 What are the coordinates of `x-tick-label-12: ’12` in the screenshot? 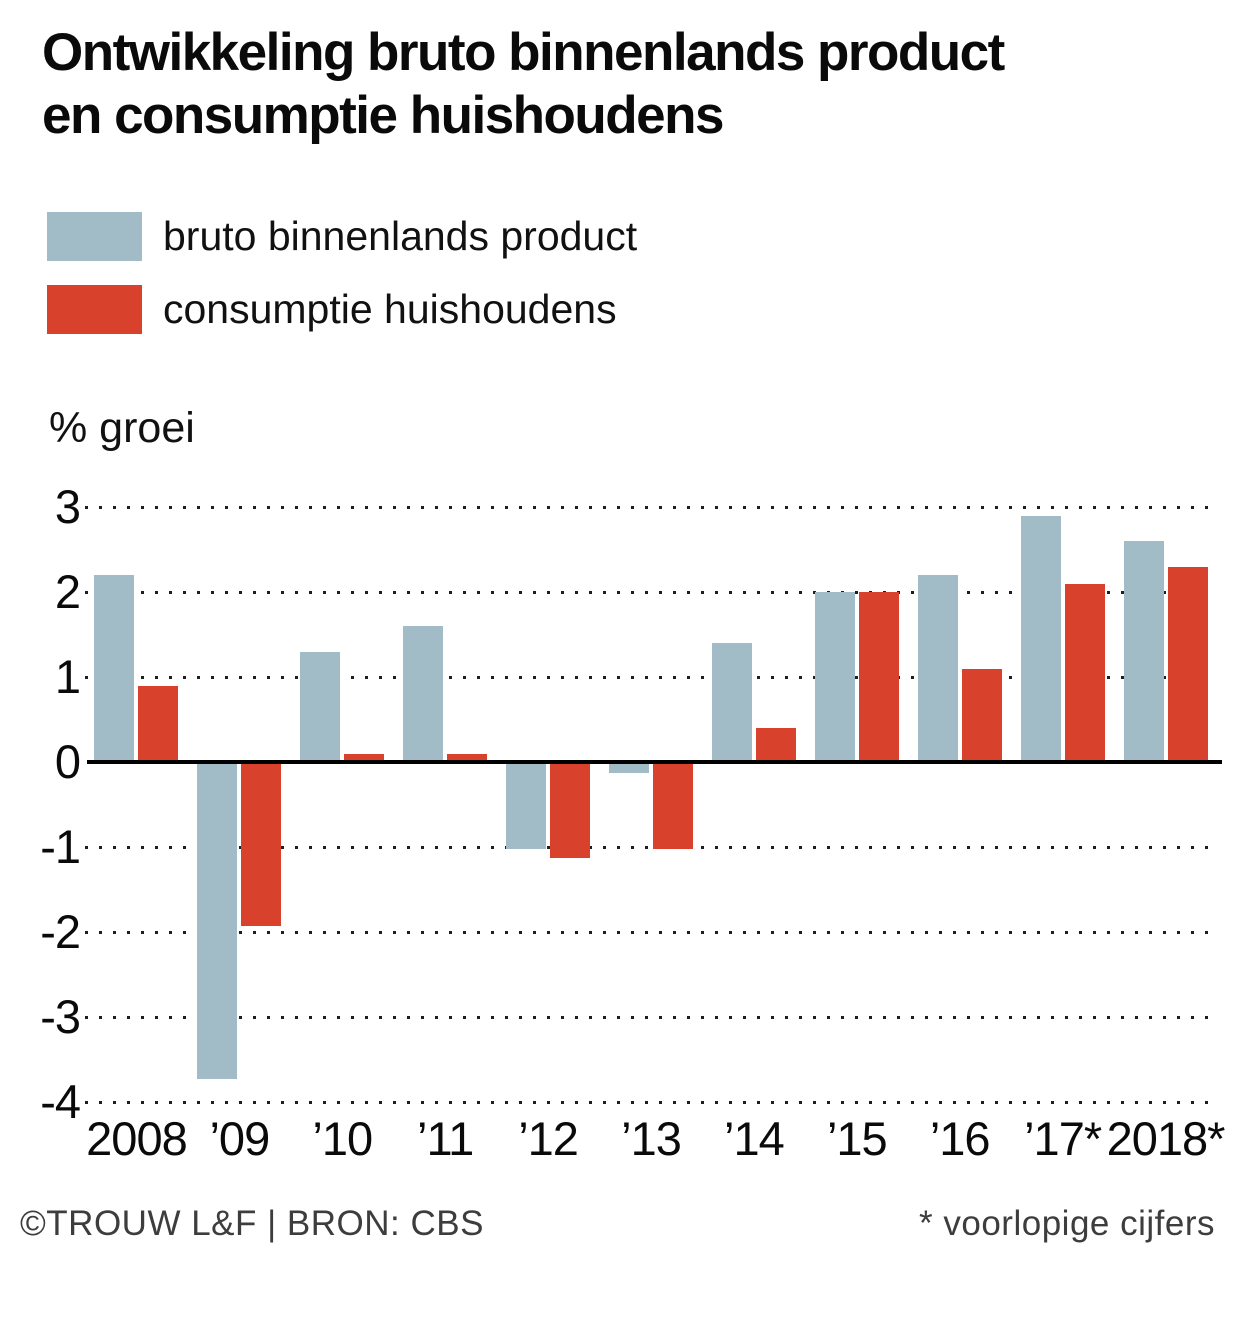 It's located at (548, 1138).